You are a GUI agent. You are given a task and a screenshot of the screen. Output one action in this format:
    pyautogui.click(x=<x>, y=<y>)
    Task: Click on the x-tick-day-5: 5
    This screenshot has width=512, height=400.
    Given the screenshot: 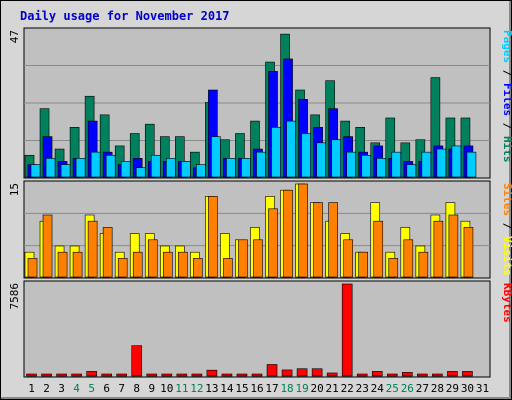 What is the action you would take?
    pyautogui.click(x=91, y=388)
    